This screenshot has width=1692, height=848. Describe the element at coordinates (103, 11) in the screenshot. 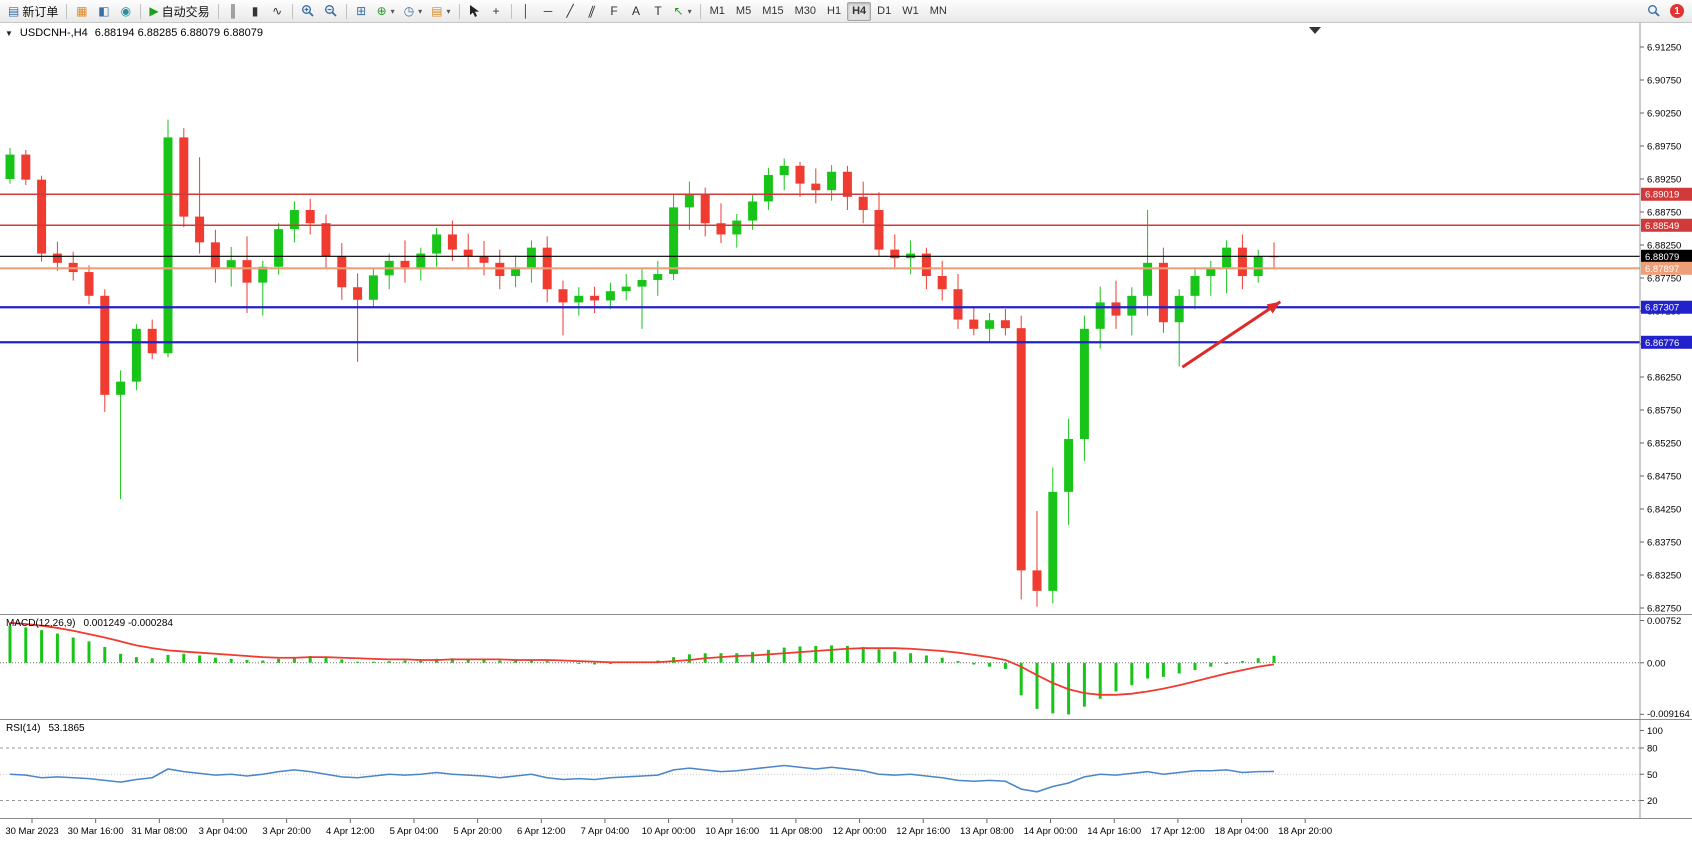

I see `metaeditor-button: ◧` at that location.